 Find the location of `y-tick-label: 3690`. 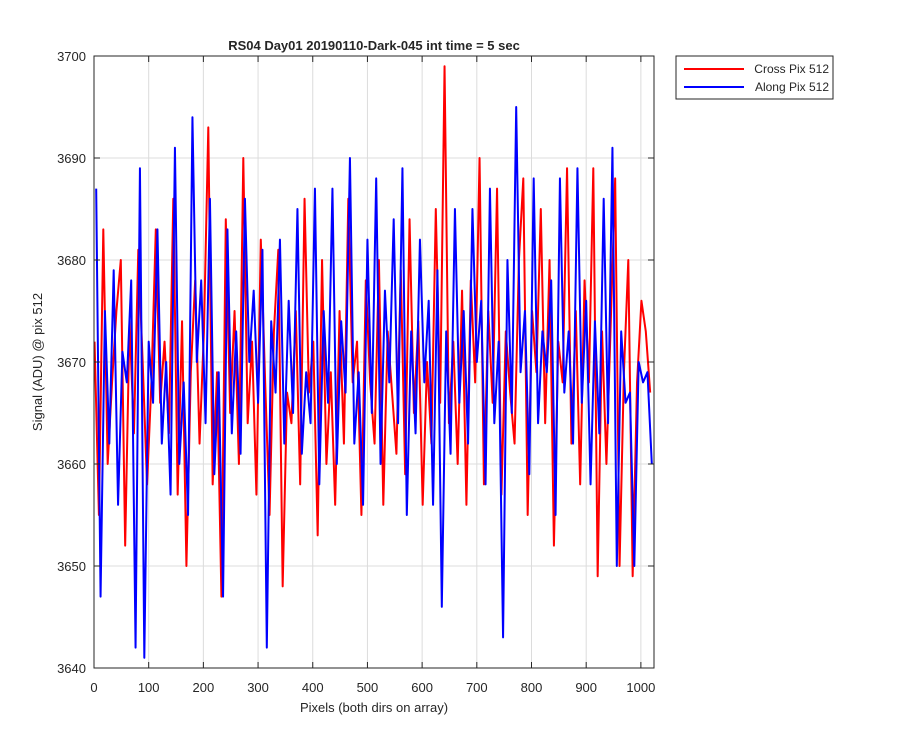

y-tick-label: 3690 is located at coordinates (71, 158).